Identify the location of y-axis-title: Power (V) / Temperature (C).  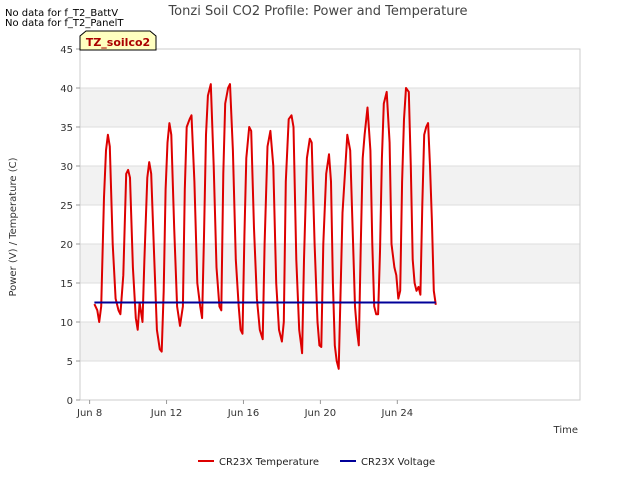
(13, 226).